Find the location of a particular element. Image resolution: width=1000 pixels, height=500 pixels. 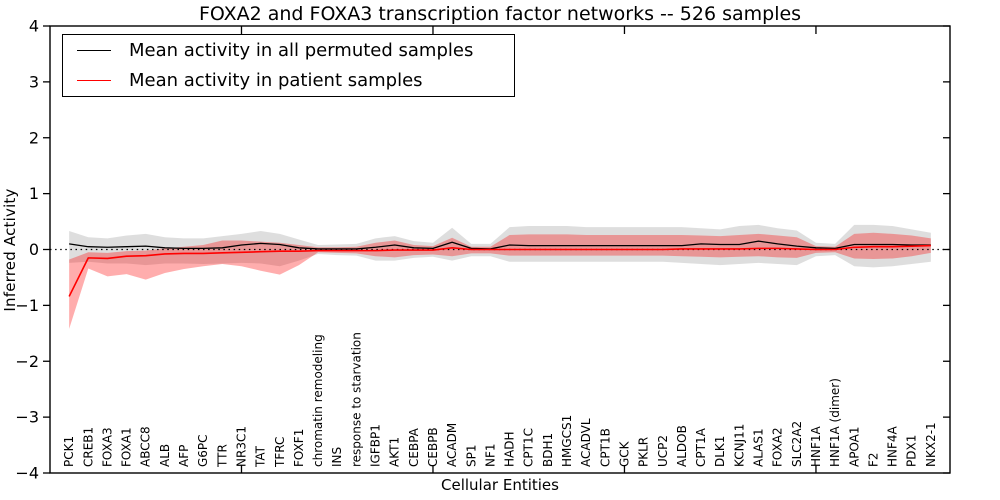

x-tick-label: ABCC8 is located at coordinates (146, 446).